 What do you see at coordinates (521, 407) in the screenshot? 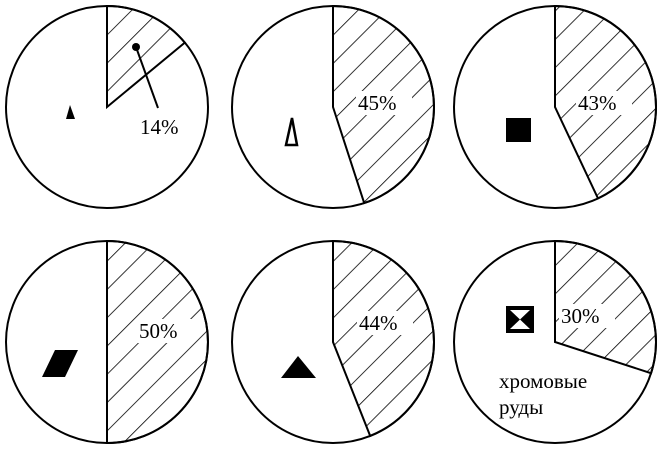
I see `pie-6-caption-line-2: руды` at bounding box center [521, 407].